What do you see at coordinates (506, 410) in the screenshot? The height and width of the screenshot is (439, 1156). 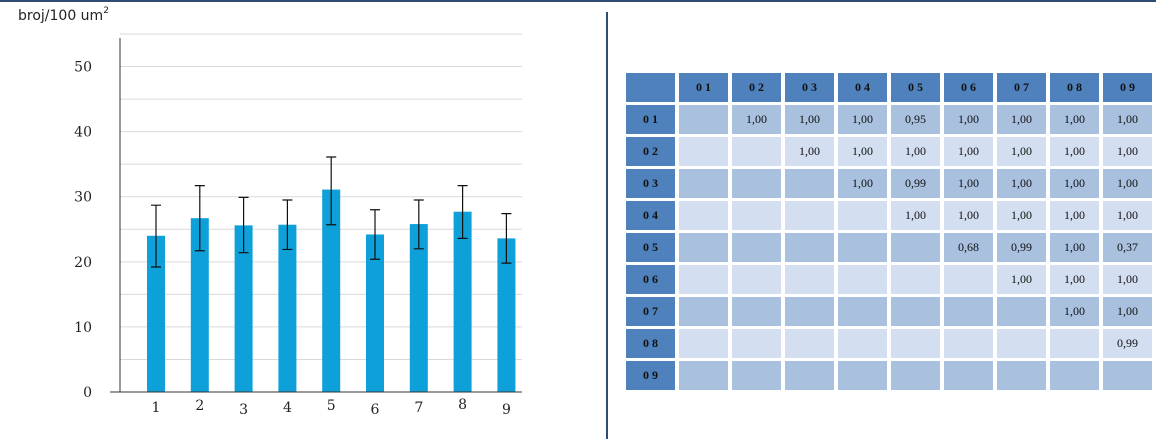 I see `x-tick-label: 9` at bounding box center [506, 410].